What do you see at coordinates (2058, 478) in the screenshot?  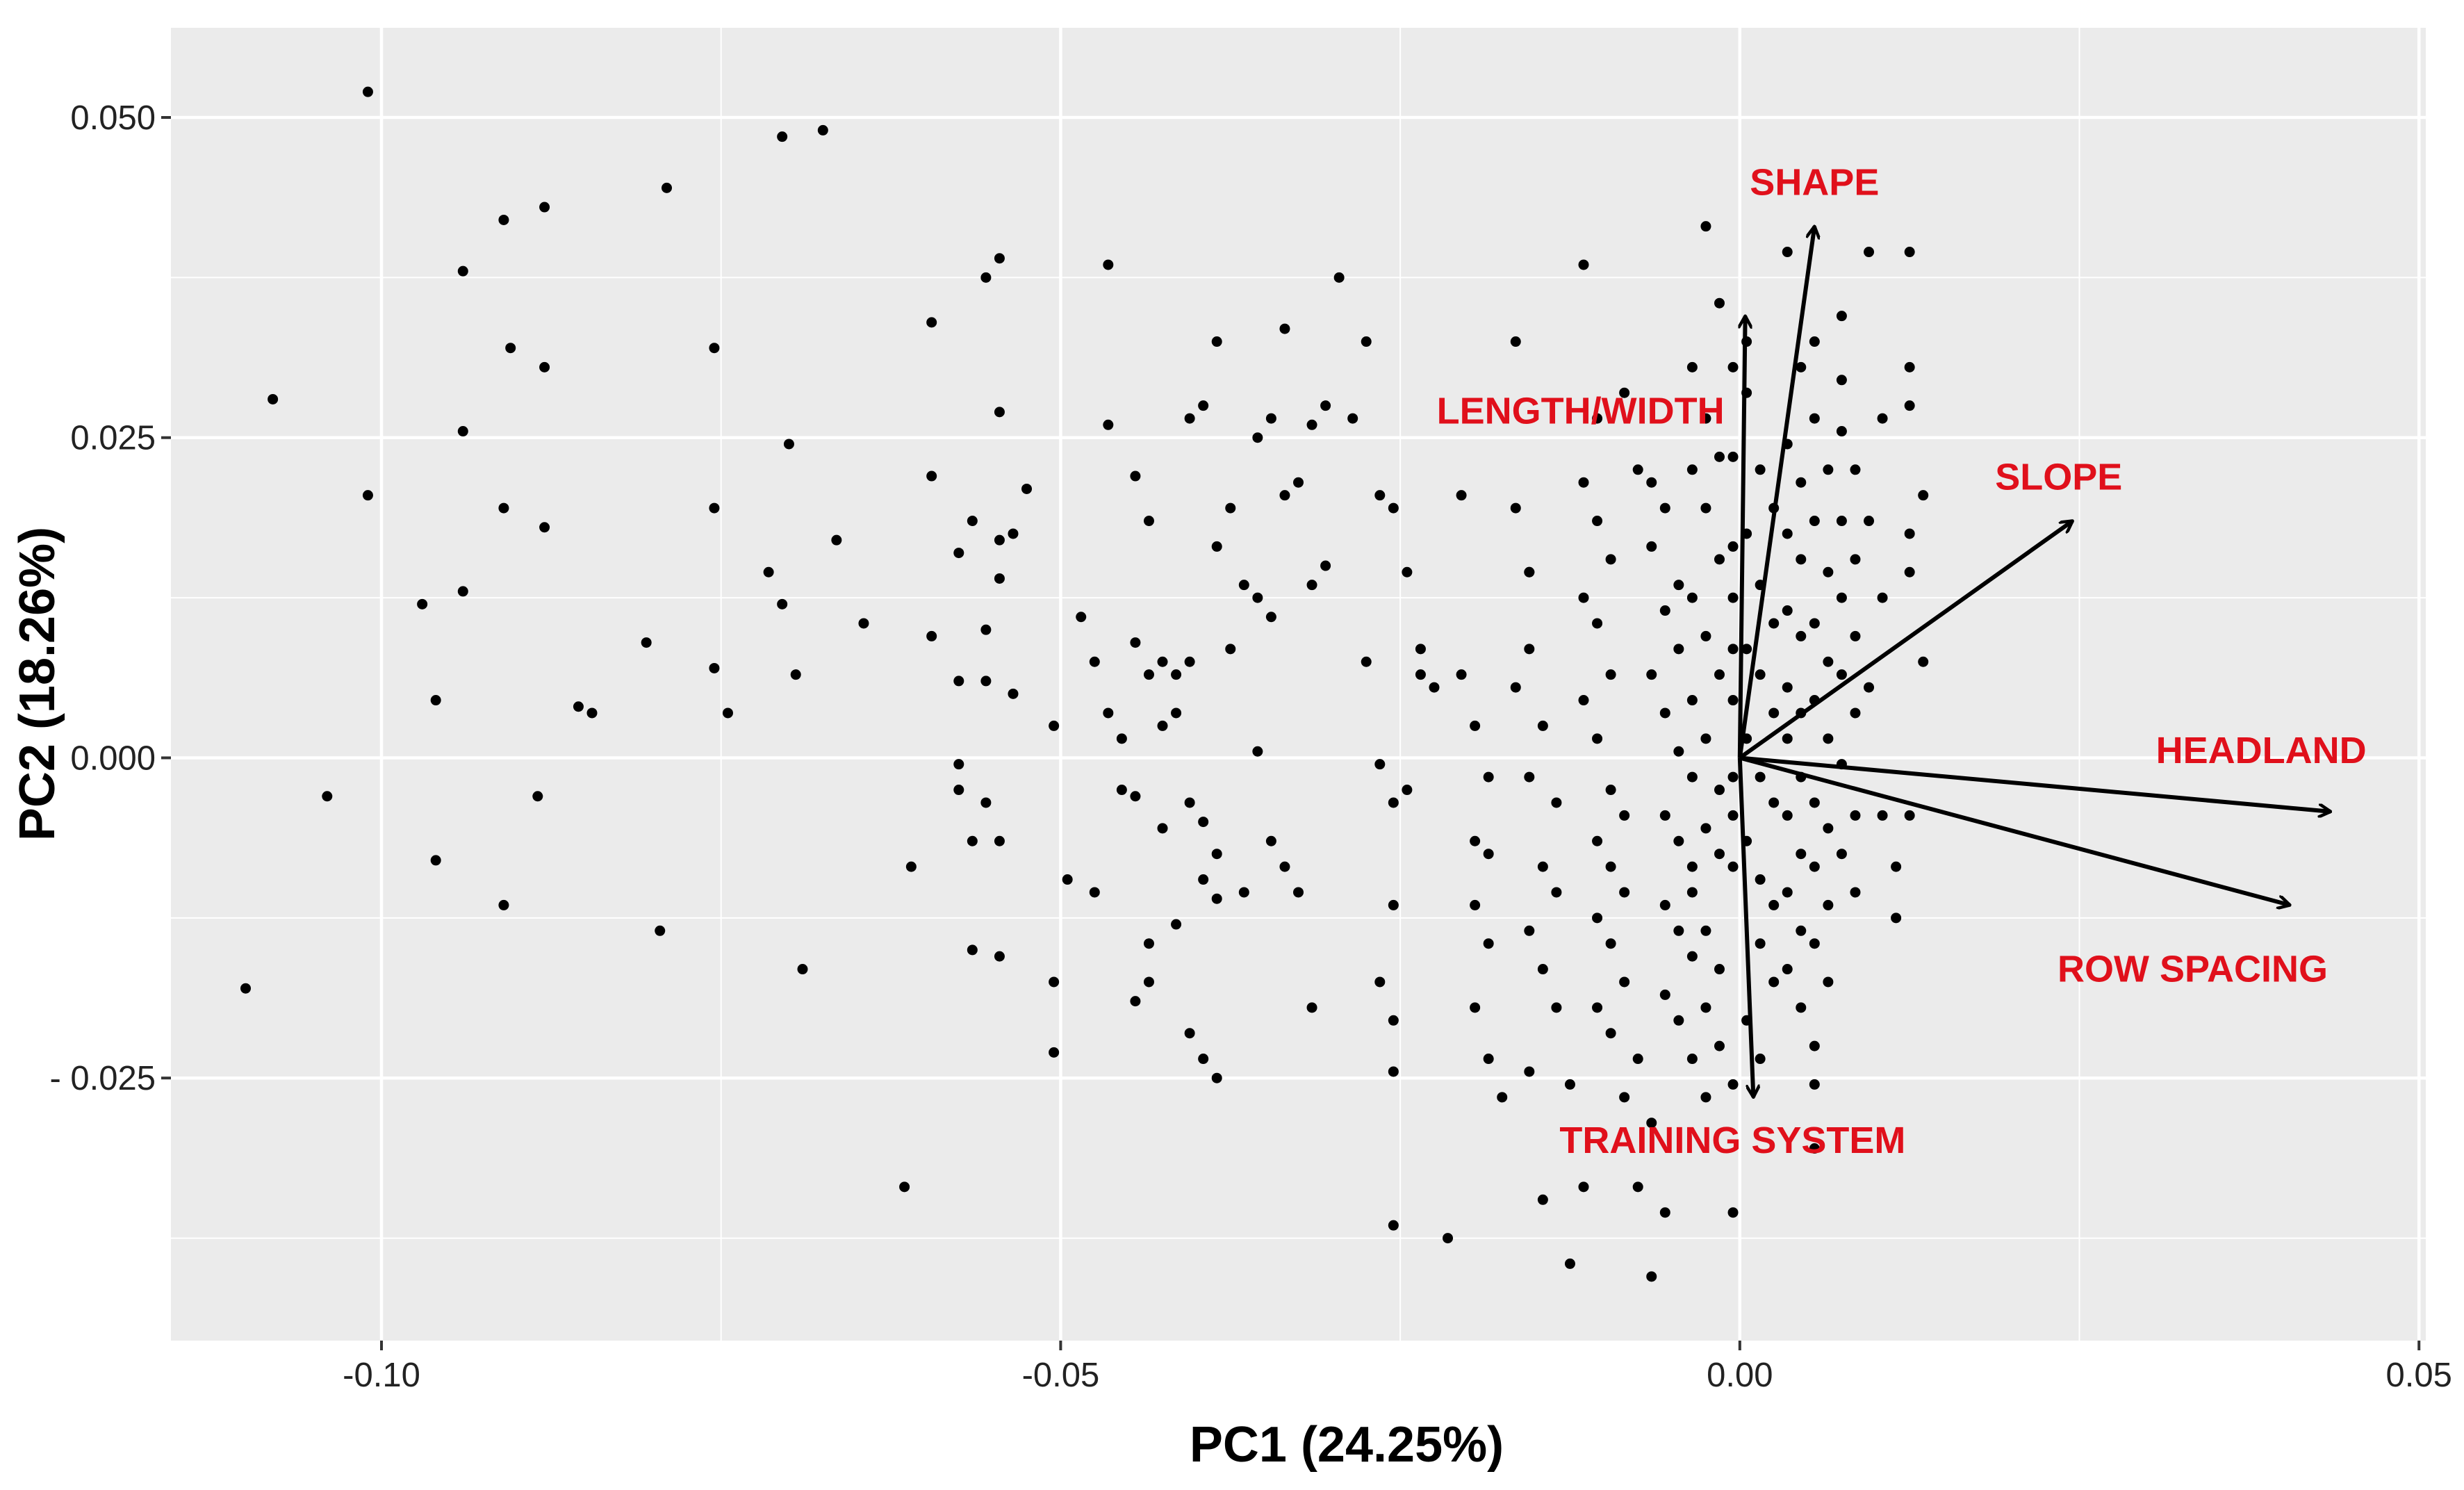 I see `vector-label: SLOPE` at bounding box center [2058, 478].